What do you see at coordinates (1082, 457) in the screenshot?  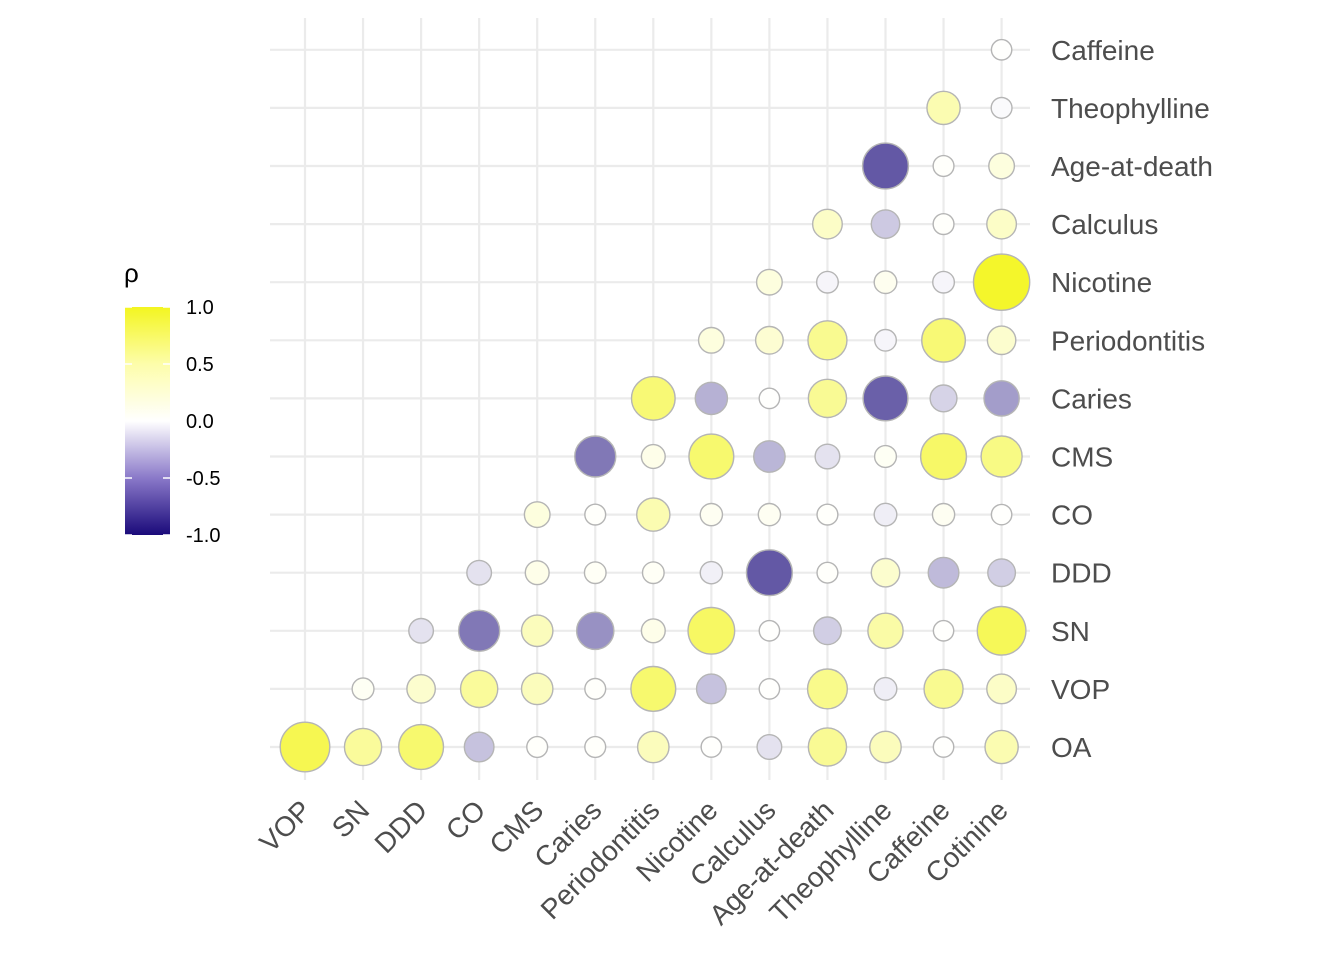 I see `y-label-cms: CMS` at bounding box center [1082, 457].